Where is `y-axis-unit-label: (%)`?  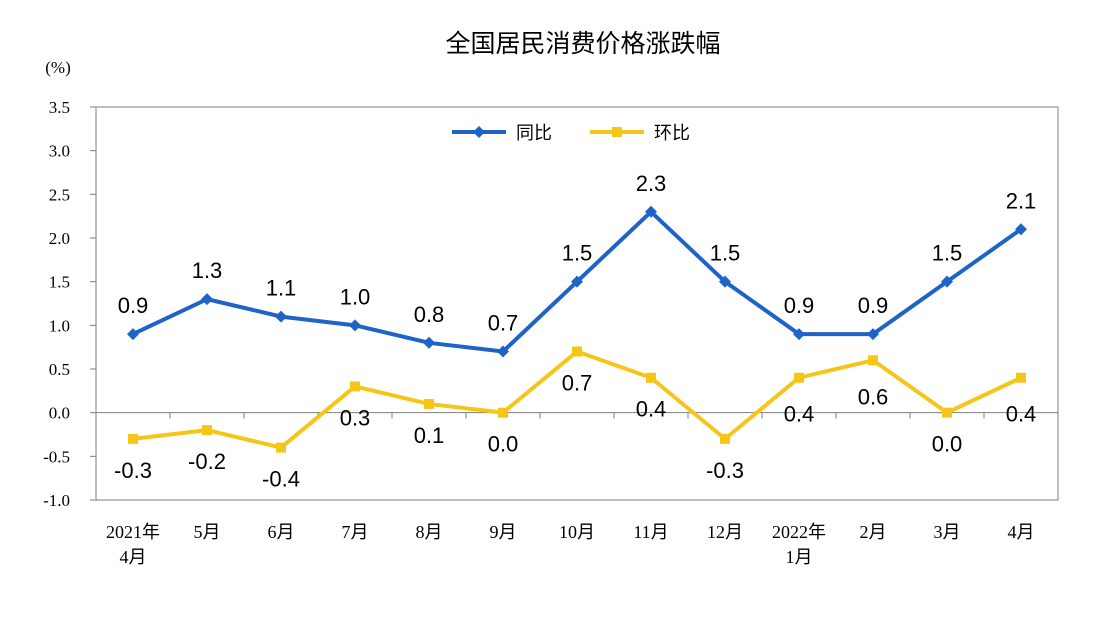
y-axis-unit-label: (%) is located at coordinates (57, 67).